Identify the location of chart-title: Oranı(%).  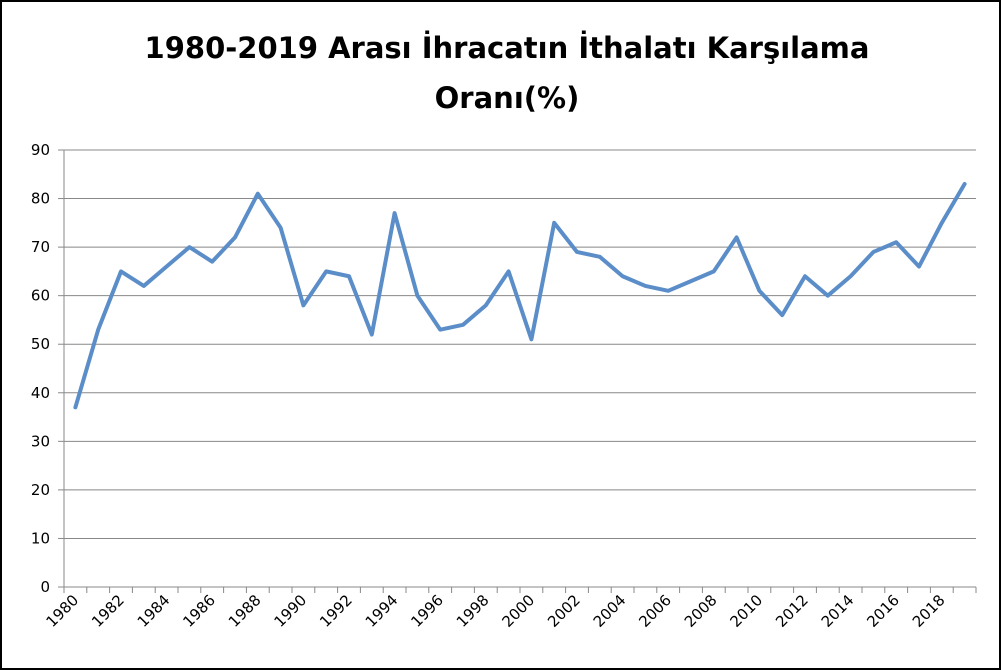
(507, 98).